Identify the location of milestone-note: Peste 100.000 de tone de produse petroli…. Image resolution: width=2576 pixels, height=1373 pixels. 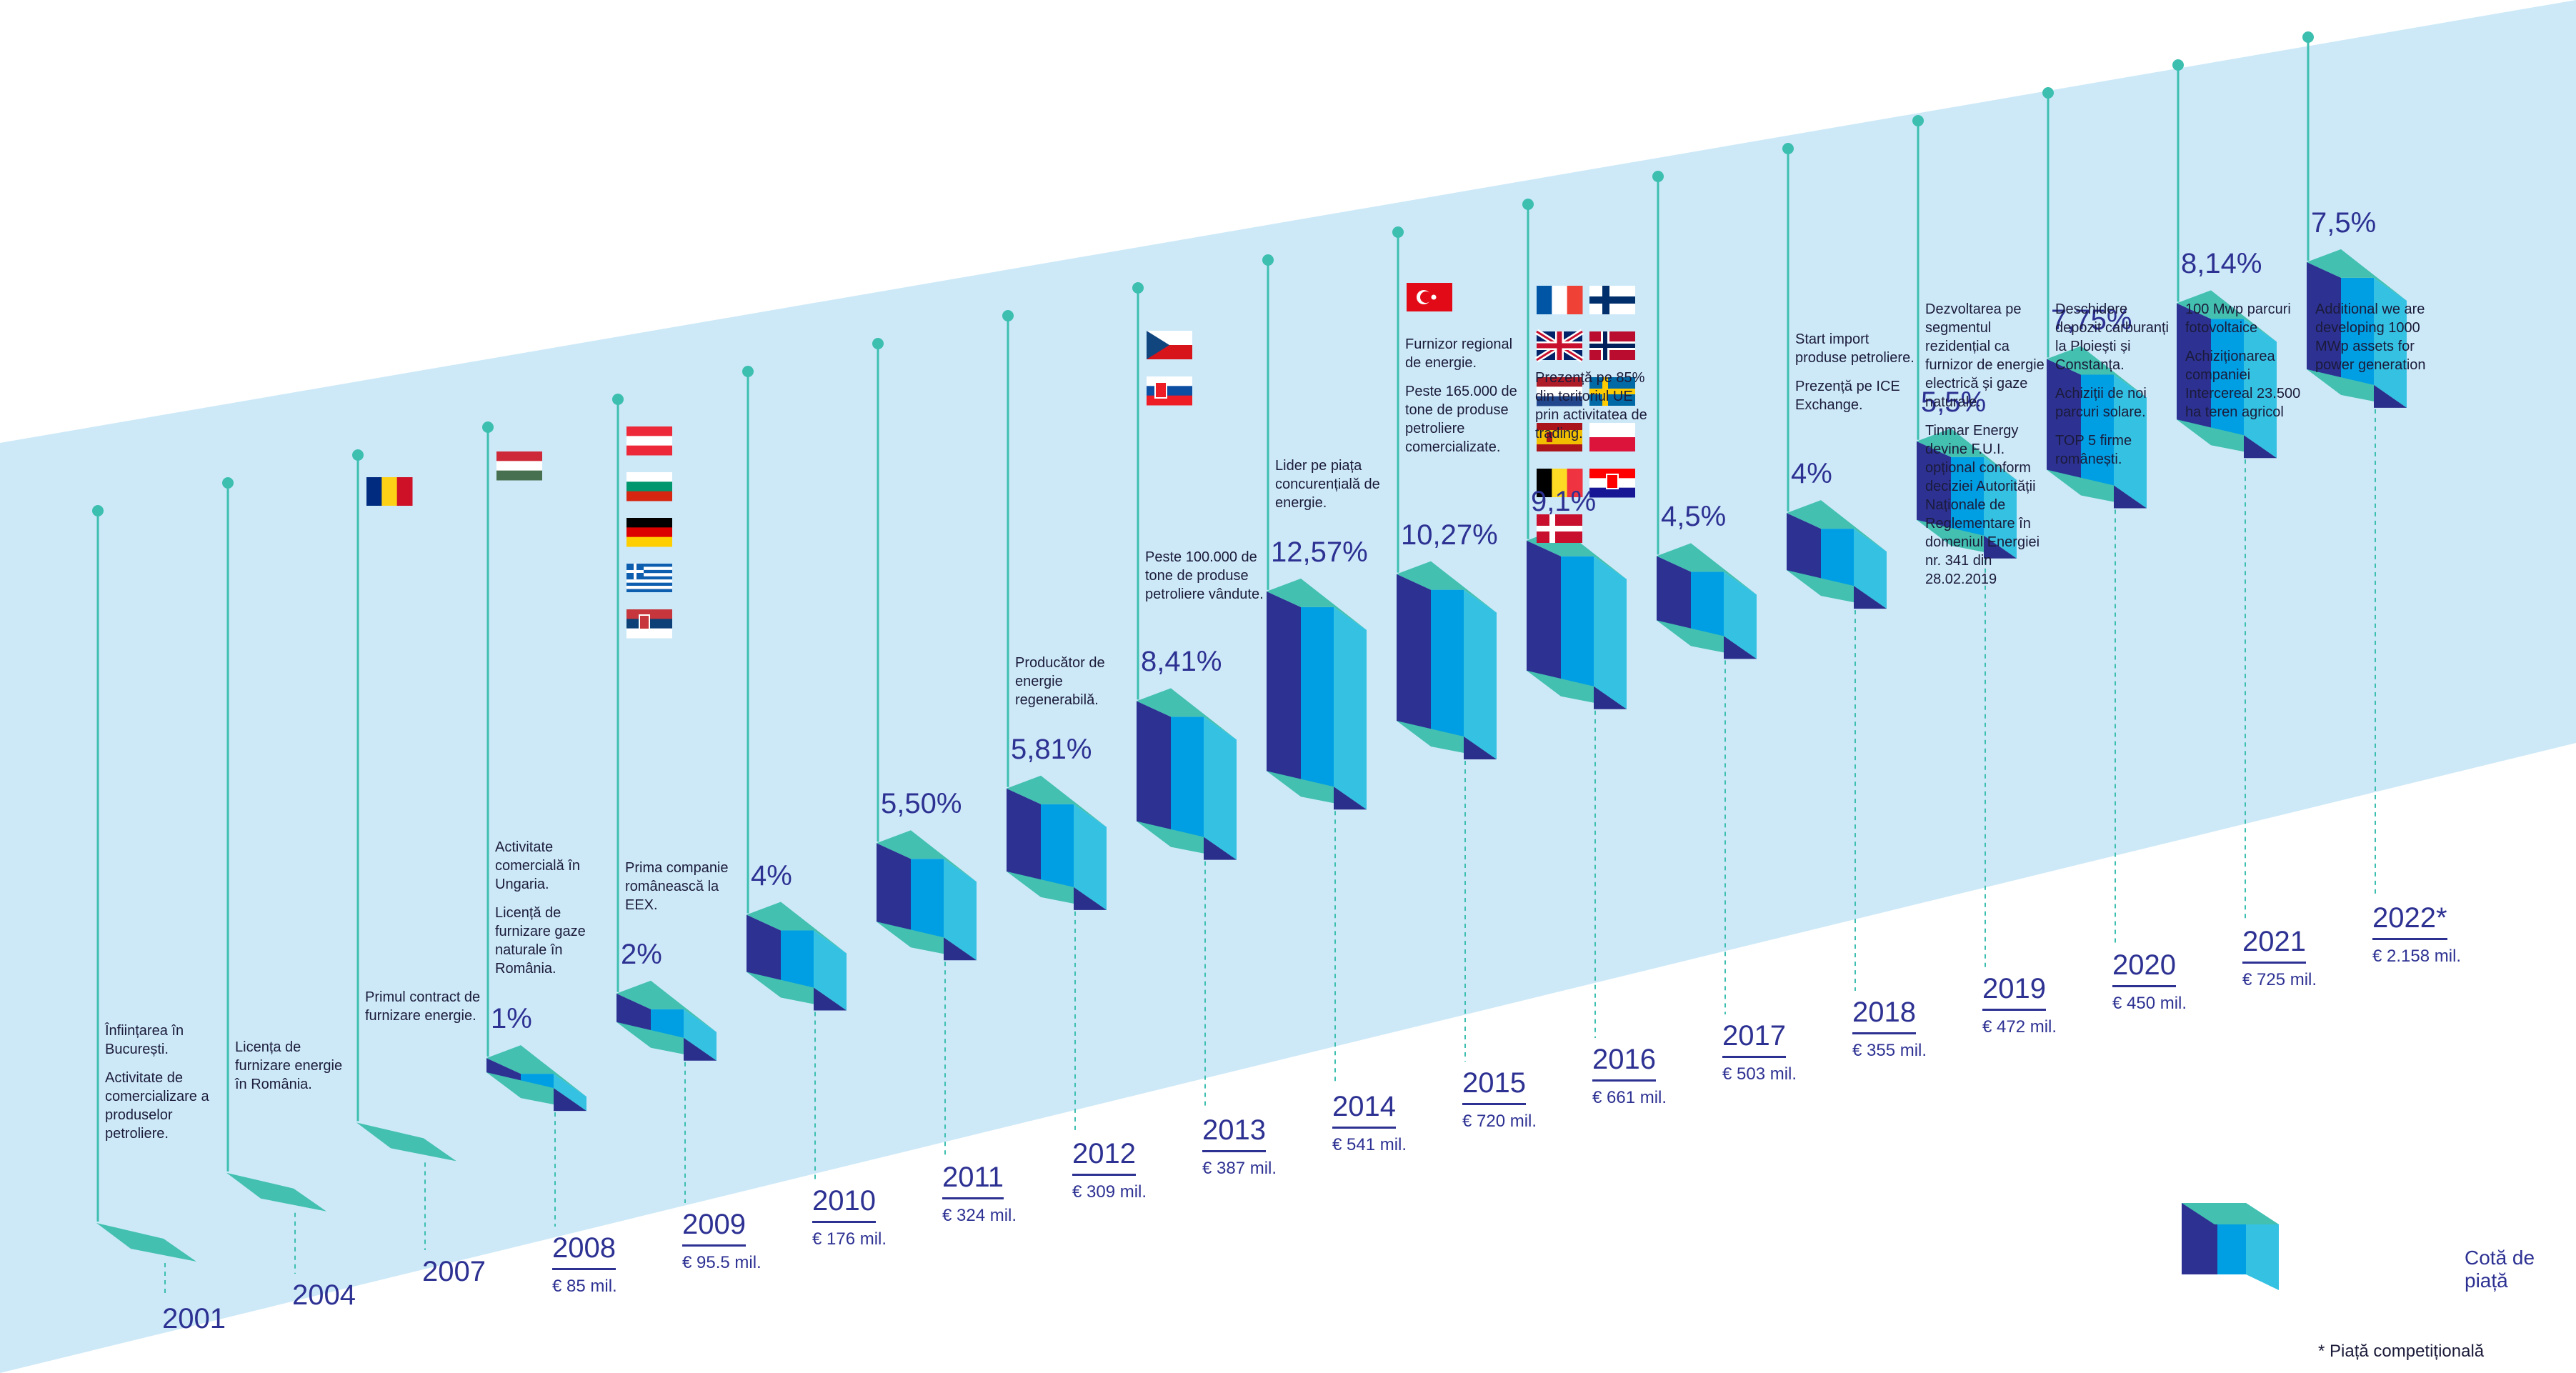
(1206, 581).